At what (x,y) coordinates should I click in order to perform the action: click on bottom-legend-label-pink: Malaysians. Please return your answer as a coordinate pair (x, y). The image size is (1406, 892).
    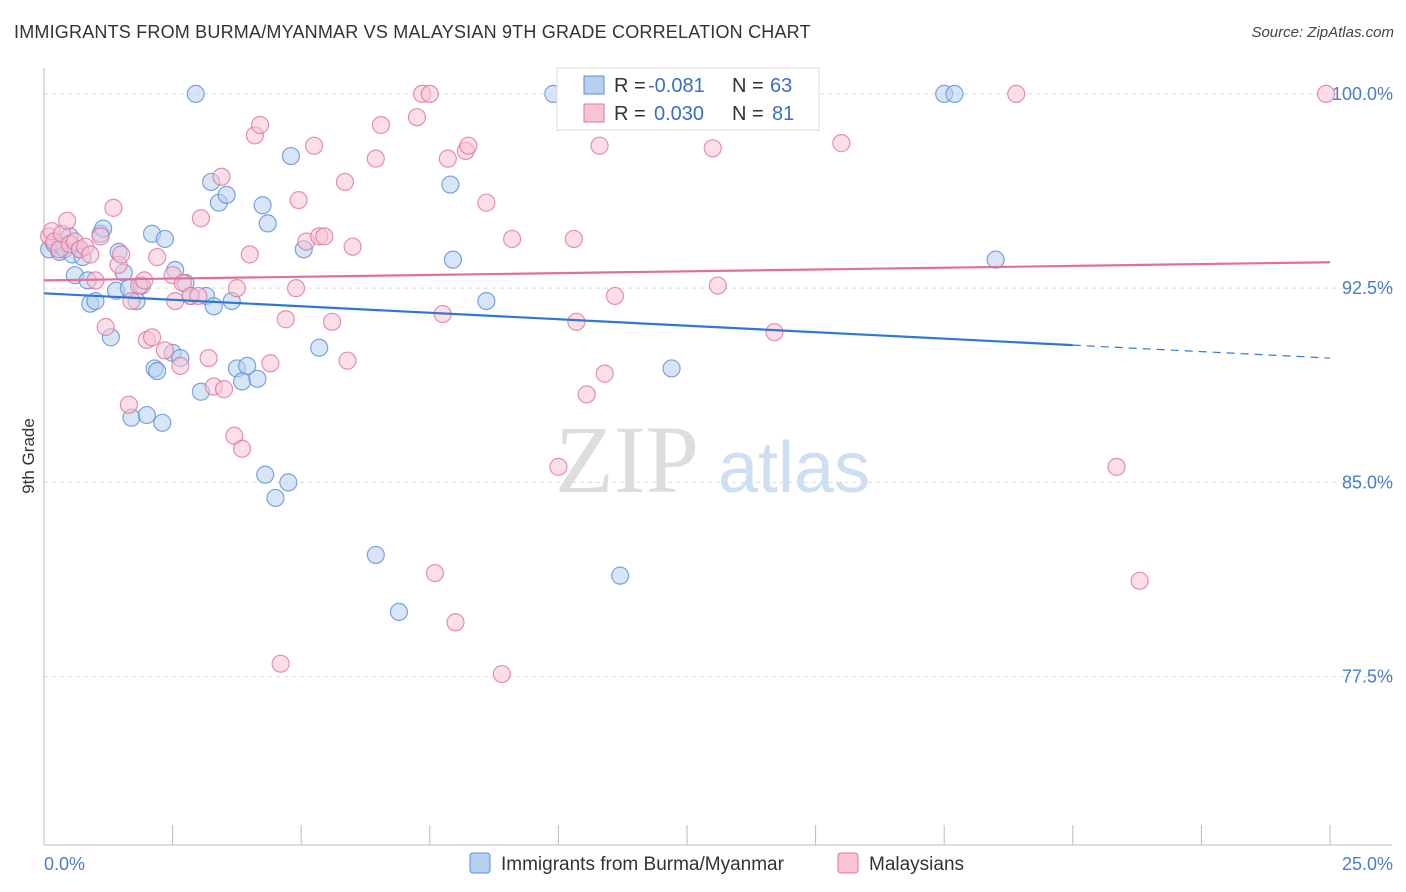
    Looking at the image, I should click on (916, 864).